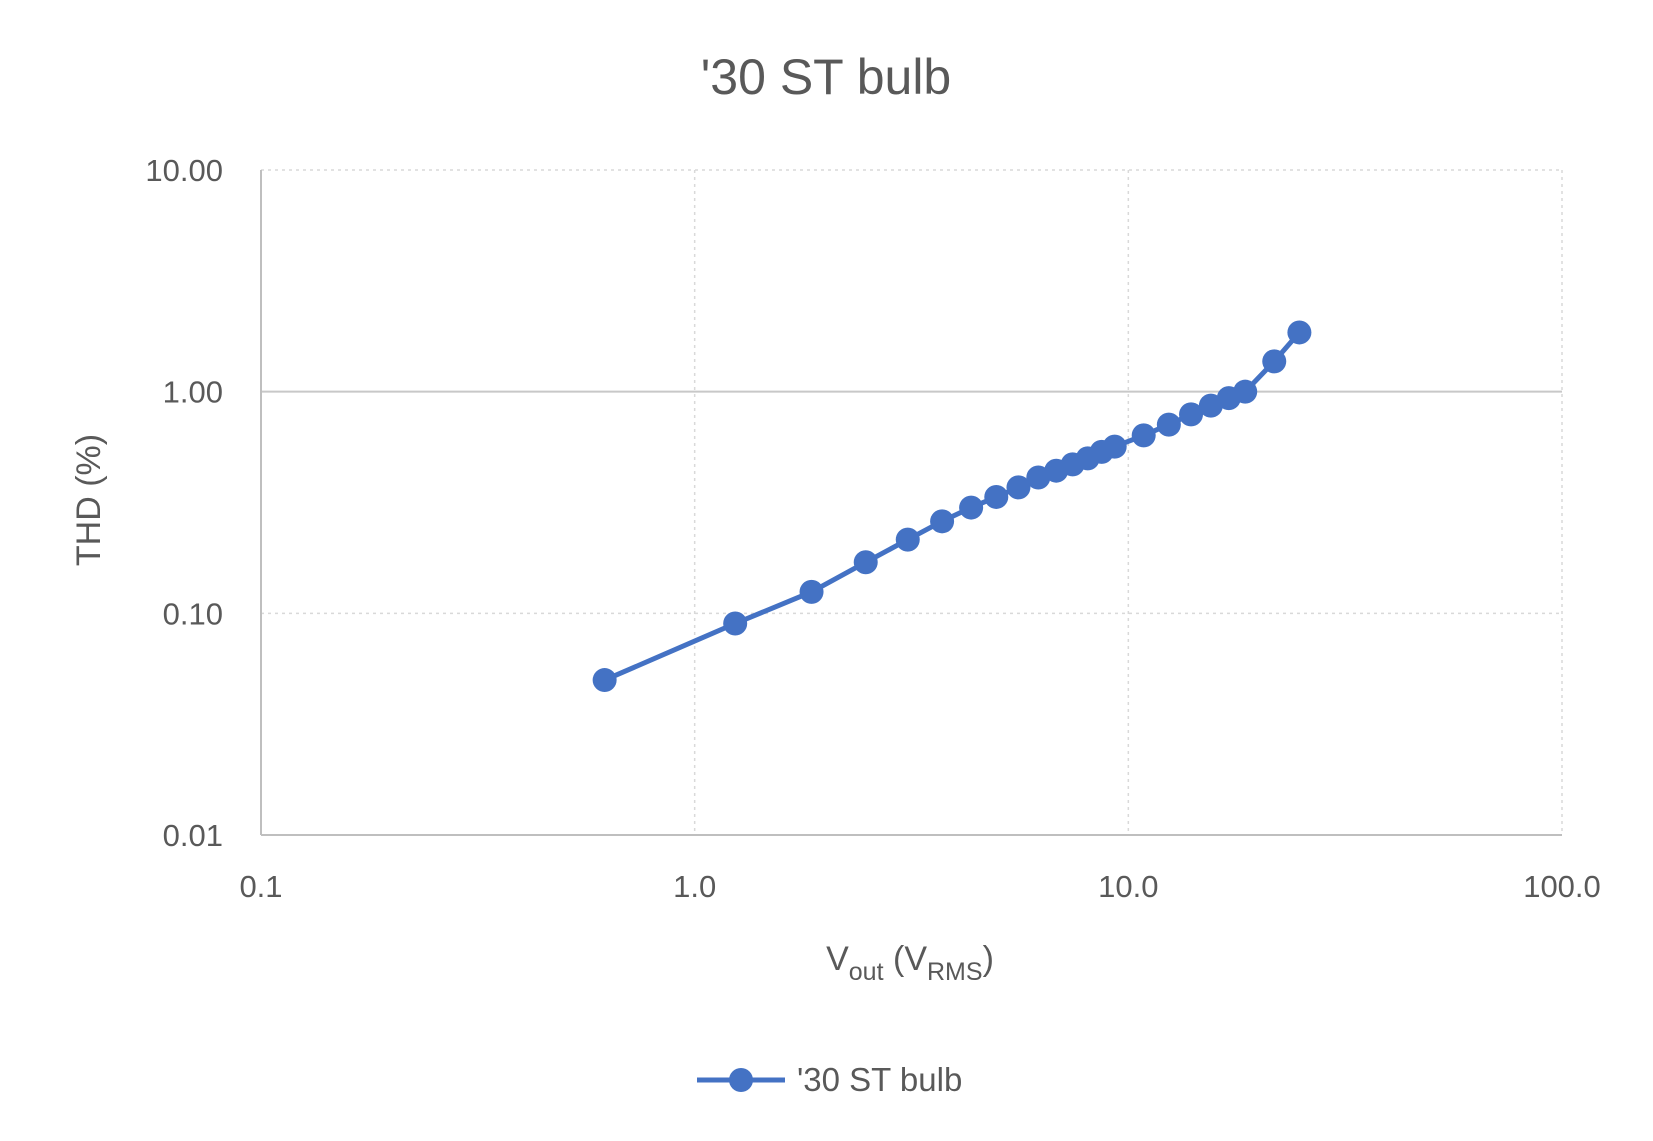  Describe the element at coordinates (955, 972) in the screenshot. I see `x-axis-title-sub2: RMS` at that location.